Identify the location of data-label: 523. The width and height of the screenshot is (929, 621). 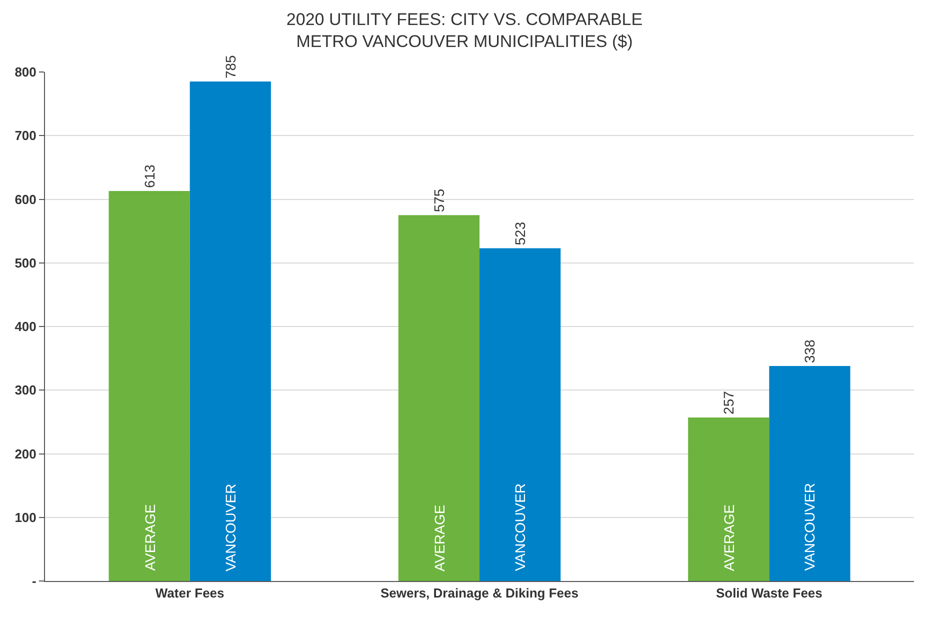
(520, 234).